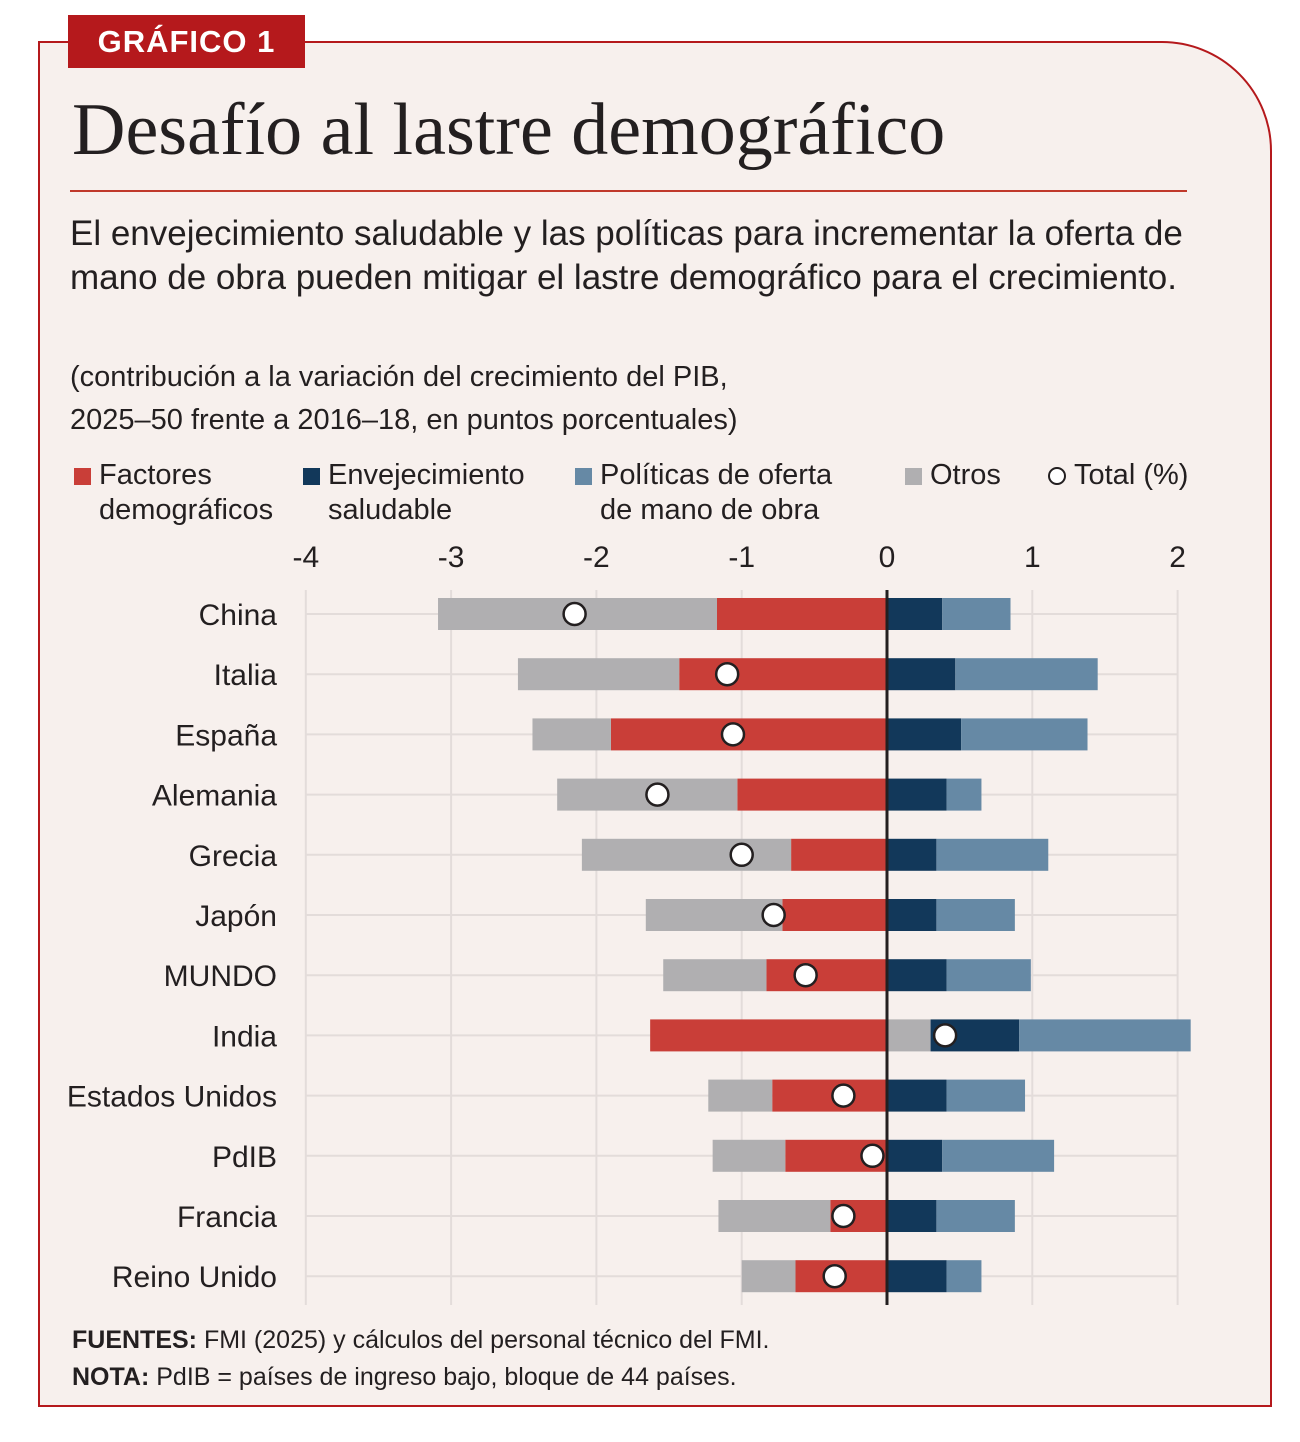  I want to click on category-label: PdIB, so click(244, 1157).